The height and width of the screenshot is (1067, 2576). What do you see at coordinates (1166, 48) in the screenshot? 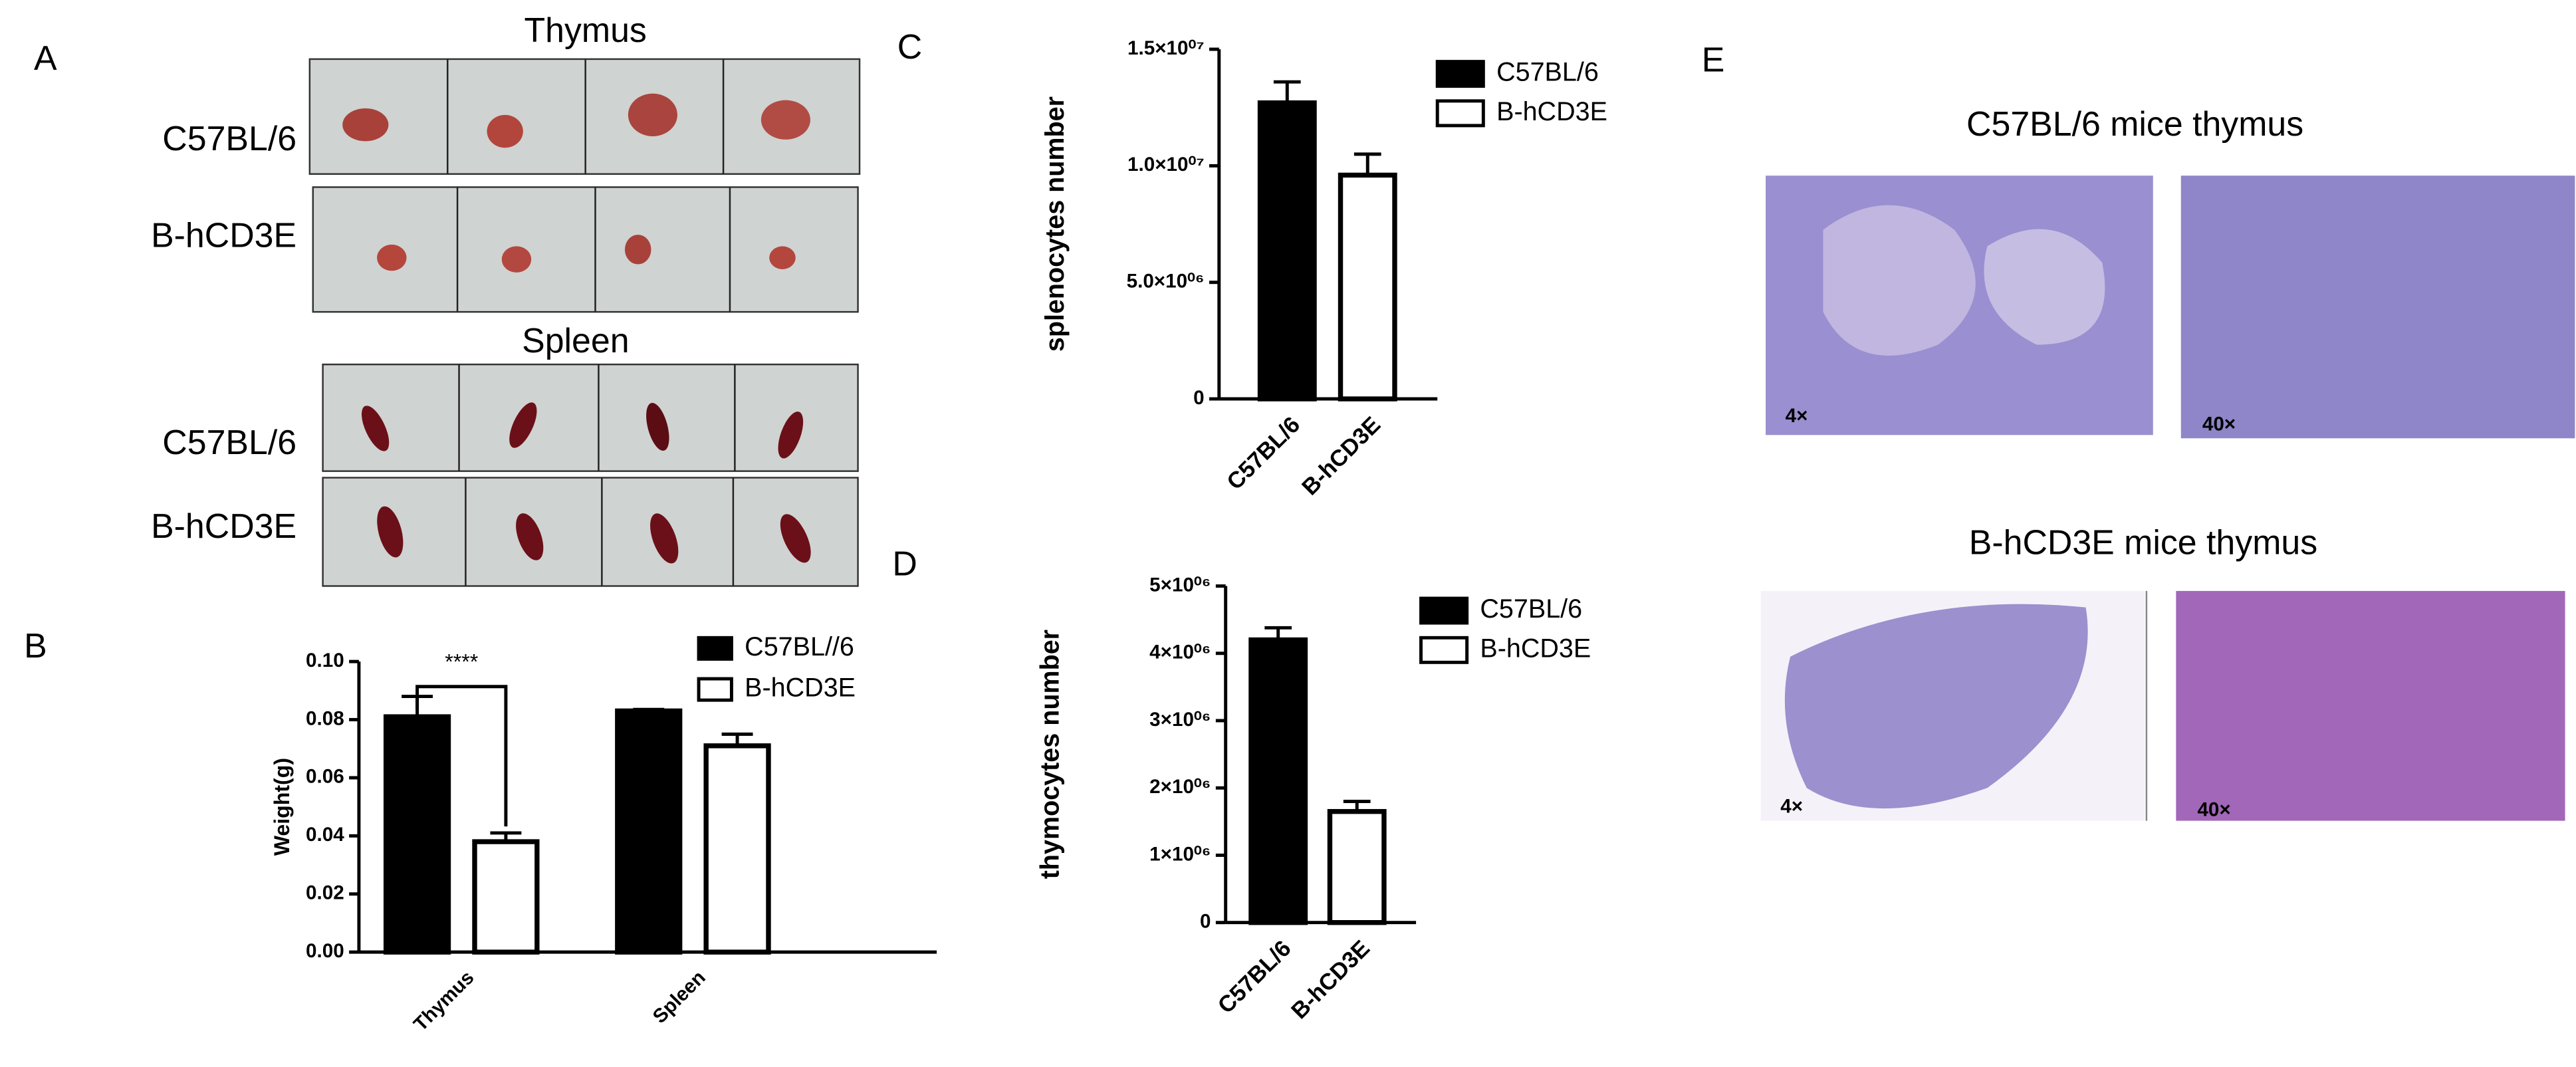
I see `y-tick-label: 1.5×10⁰⁷` at bounding box center [1166, 48].